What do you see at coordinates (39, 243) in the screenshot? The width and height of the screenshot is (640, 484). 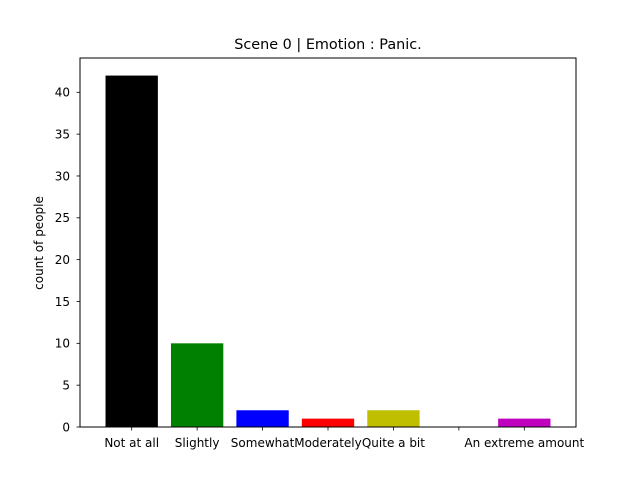 I see `y-axis-label: count of people` at bounding box center [39, 243].